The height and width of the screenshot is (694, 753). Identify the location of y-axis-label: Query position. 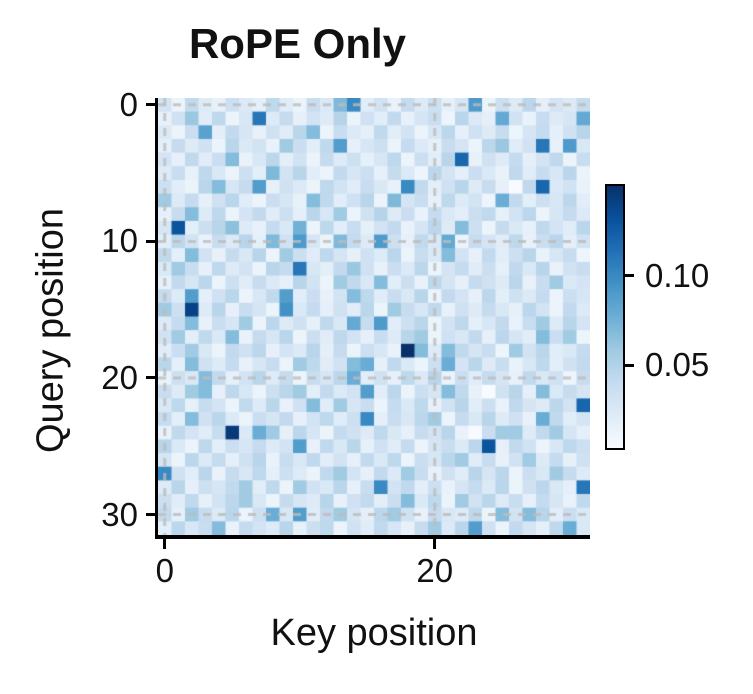
(50, 331).